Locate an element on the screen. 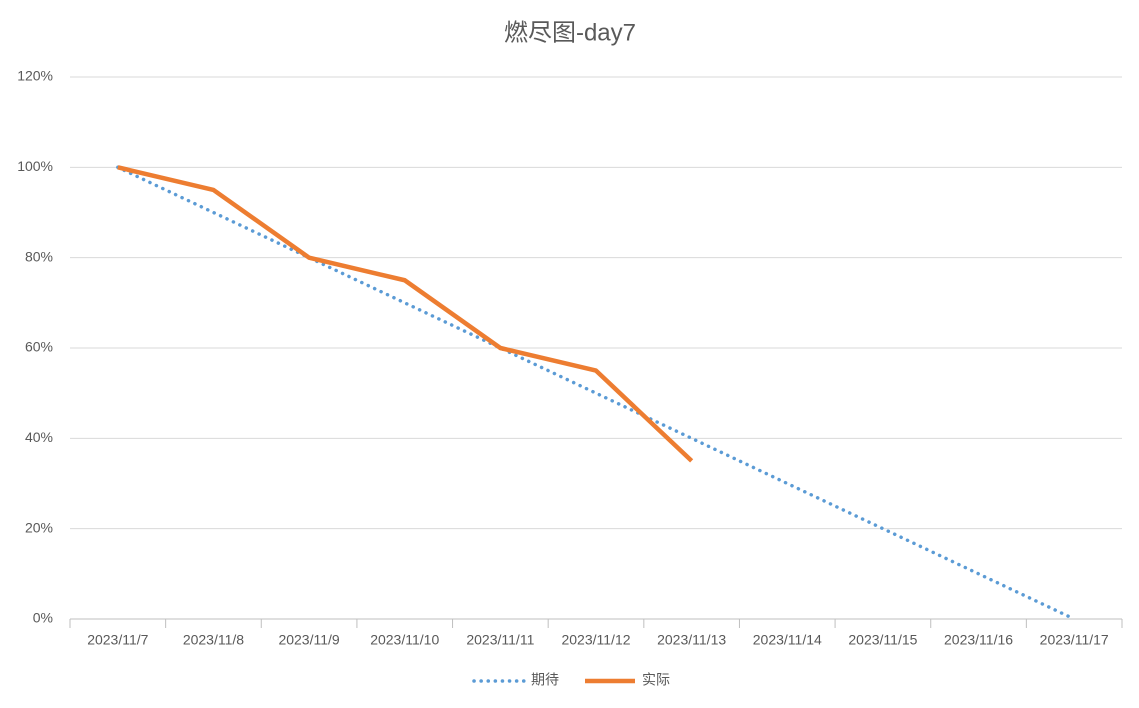 The height and width of the screenshot is (708, 1139). x-tick-label: 2023/11/16 is located at coordinates (978, 640).